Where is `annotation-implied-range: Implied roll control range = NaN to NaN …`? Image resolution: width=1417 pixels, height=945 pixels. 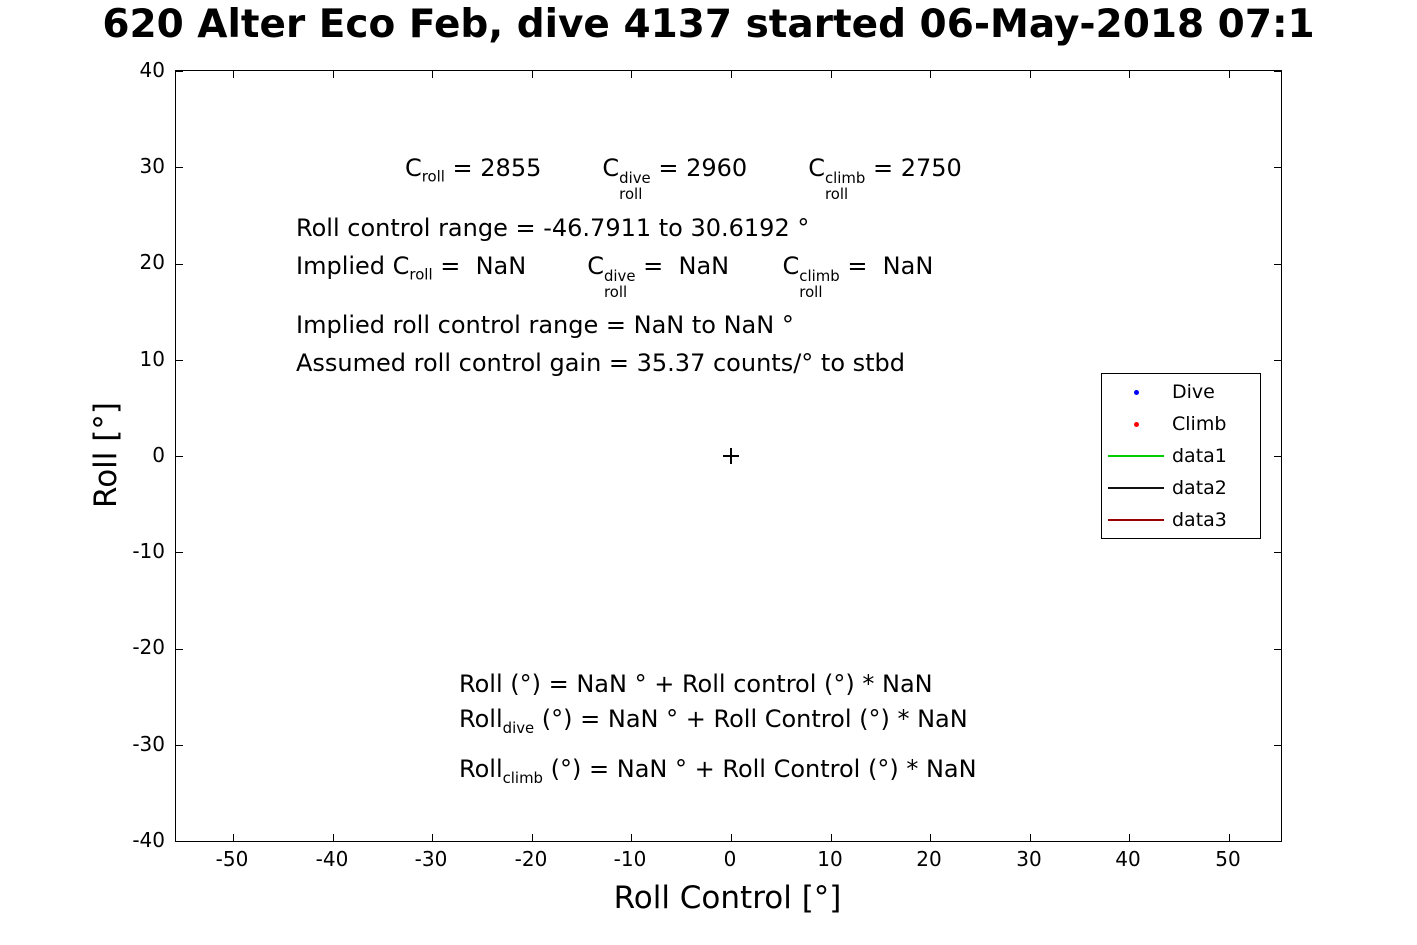
annotation-implied-range: Implied roll control range = NaN to NaN … is located at coordinates (545, 325).